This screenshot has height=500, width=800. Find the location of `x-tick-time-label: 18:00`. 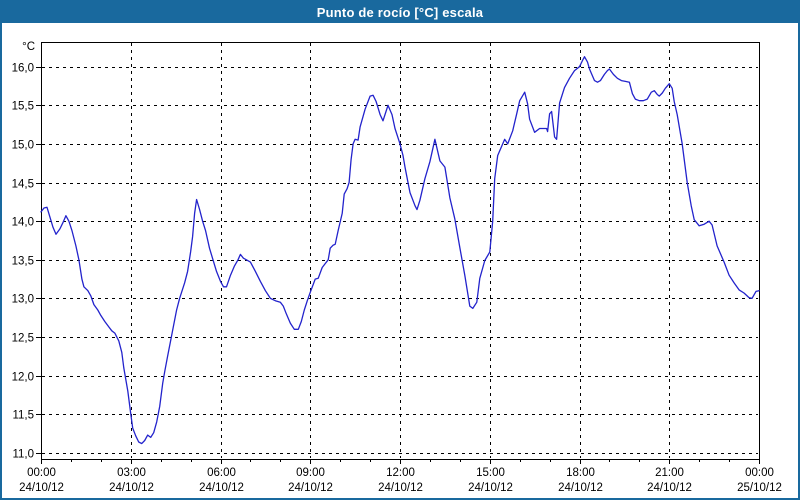

x-tick-time-label: 18:00 is located at coordinates (580, 473).